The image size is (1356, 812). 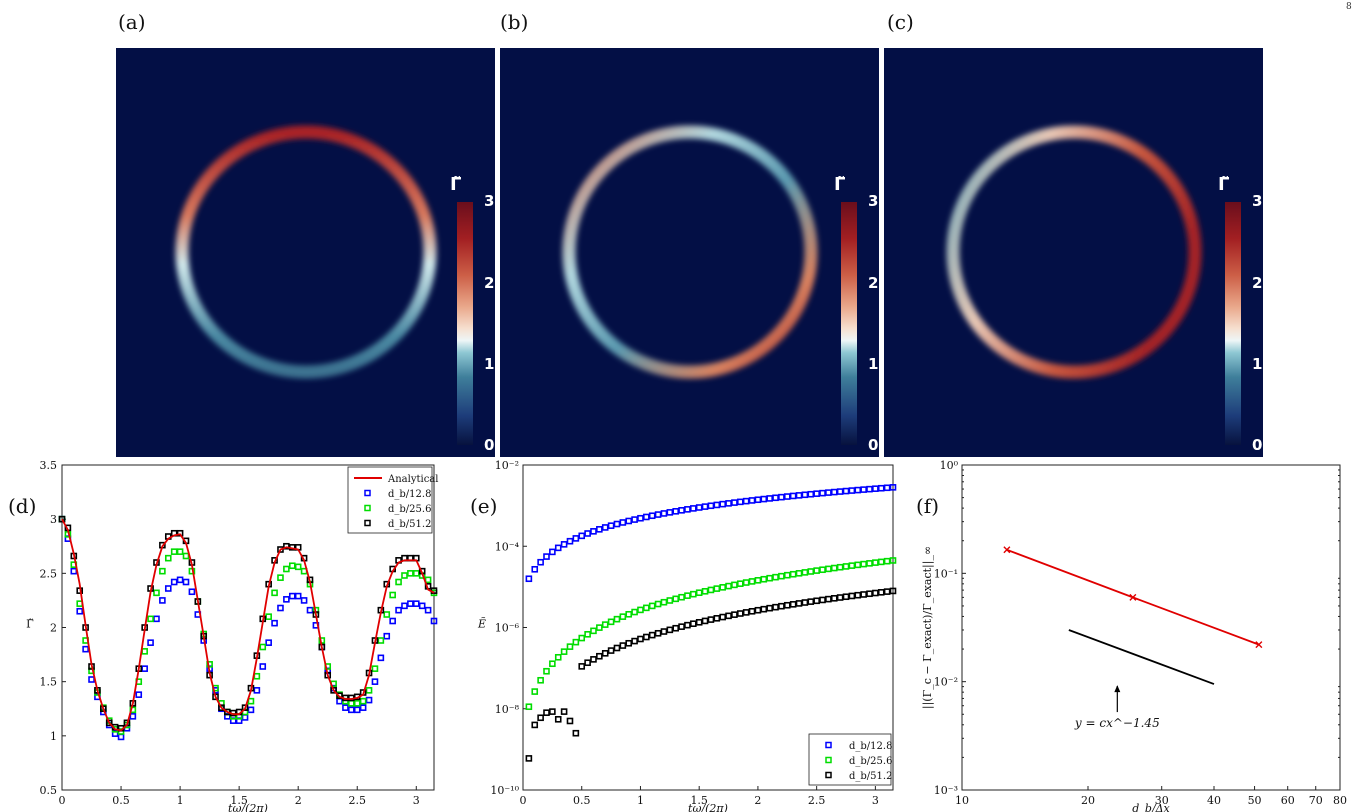 What do you see at coordinates (1340, 800) in the screenshot?
I see `chart-f-x-tick-label: 80` at bounding box center [1340, 800].